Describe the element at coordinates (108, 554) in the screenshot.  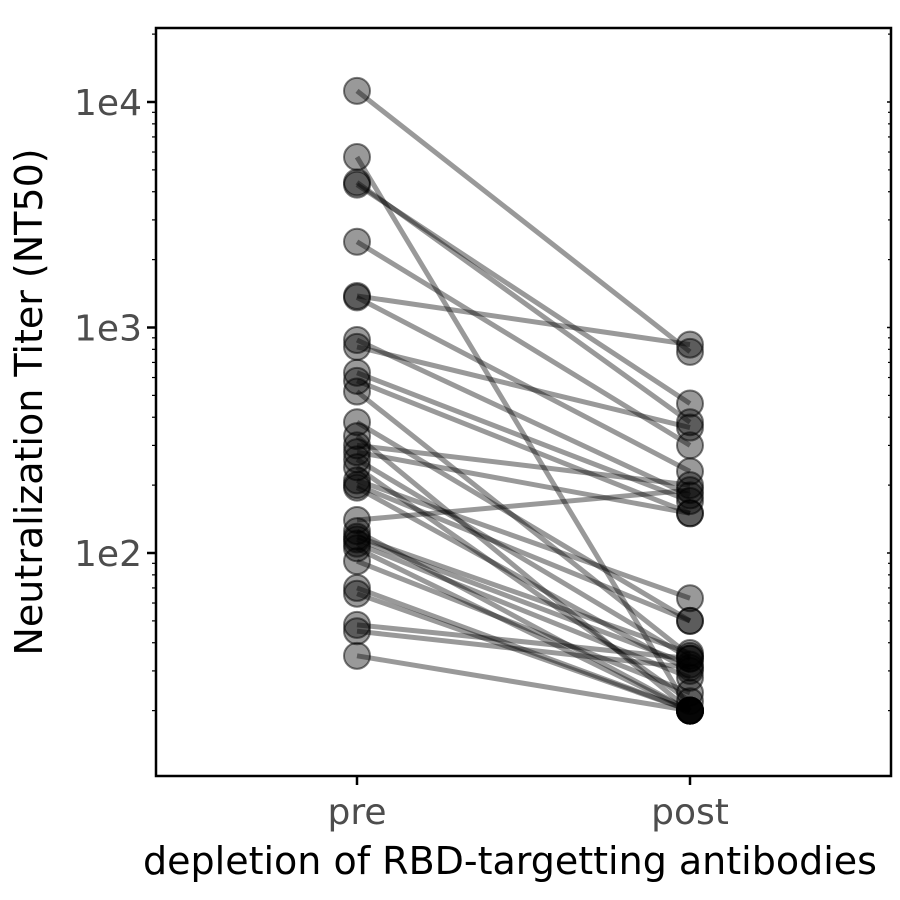
I see `y-tick-label: 1e2` at that location.